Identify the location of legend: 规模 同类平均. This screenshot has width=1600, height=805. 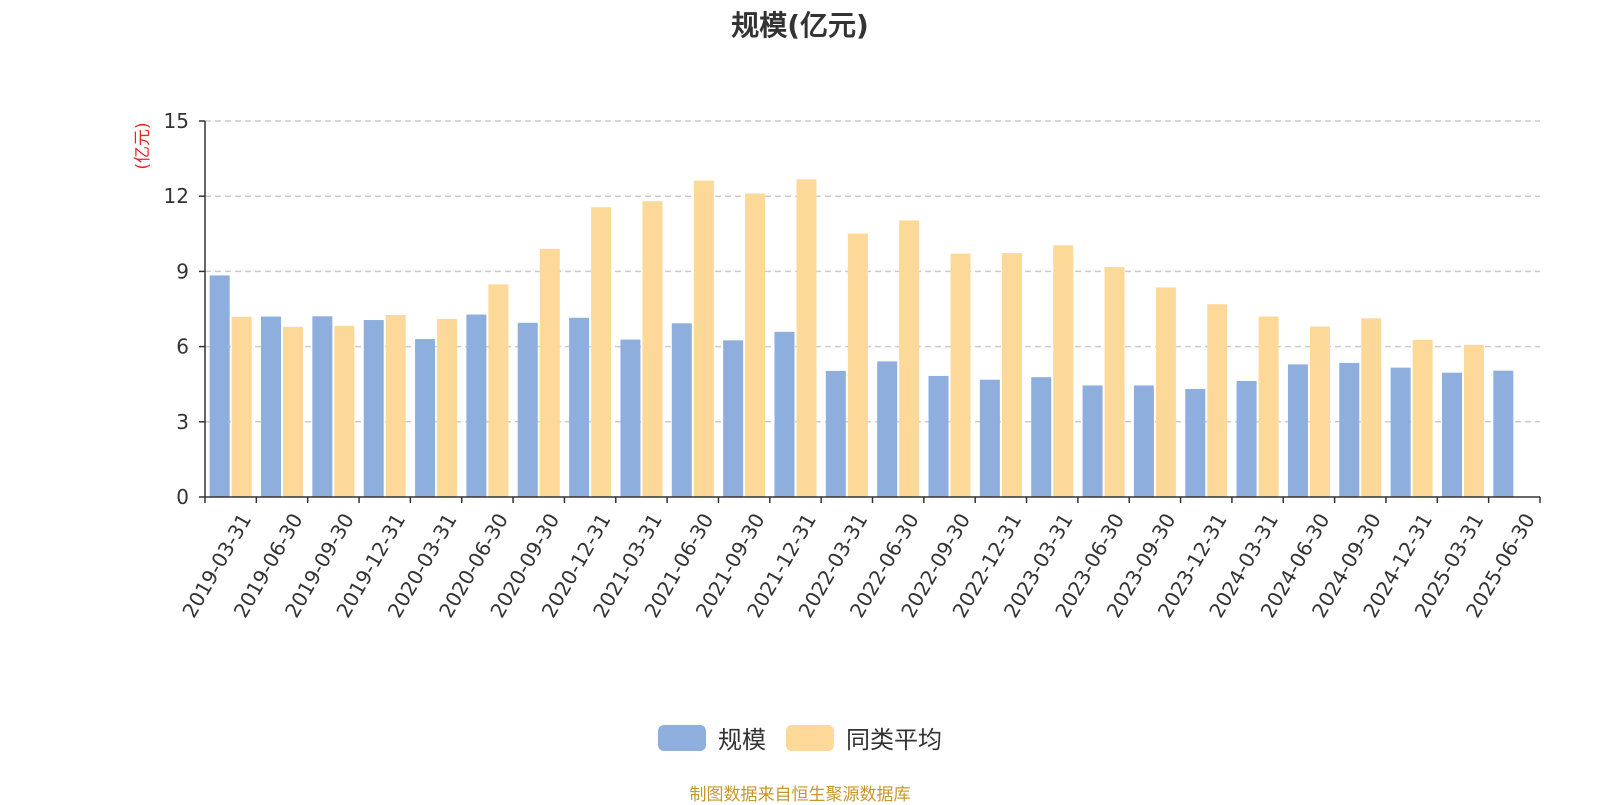
(800, 737).